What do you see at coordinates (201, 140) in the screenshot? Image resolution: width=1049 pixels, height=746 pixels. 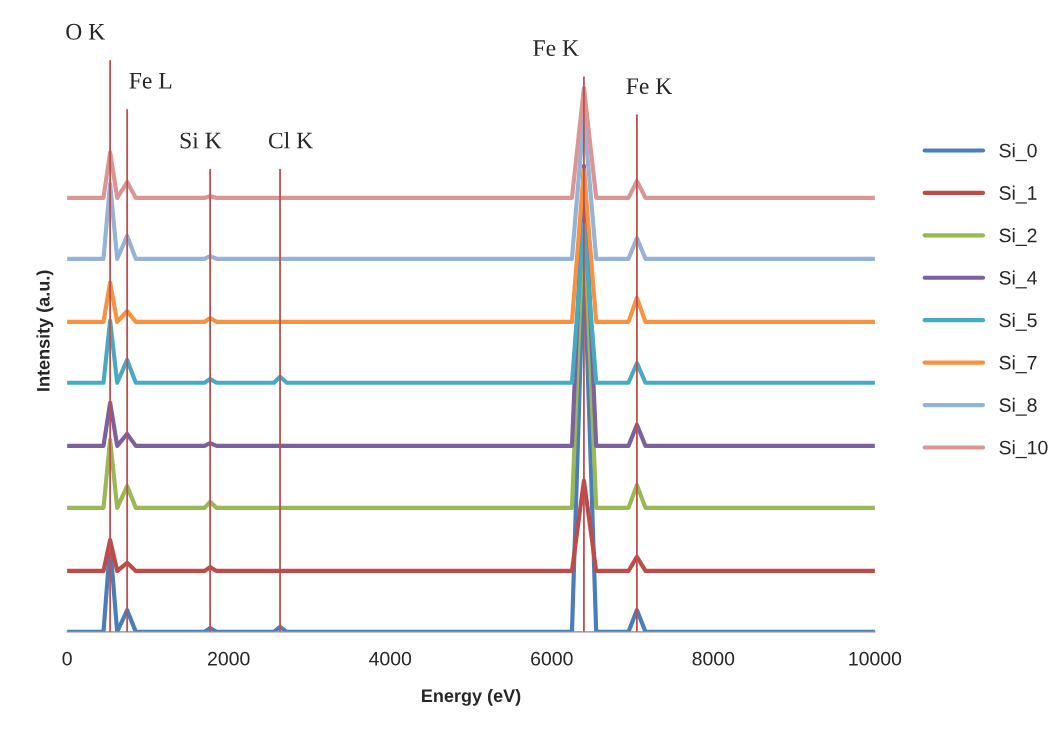 I see `ref-line-label: Si K` at bounding box center [201, 140].